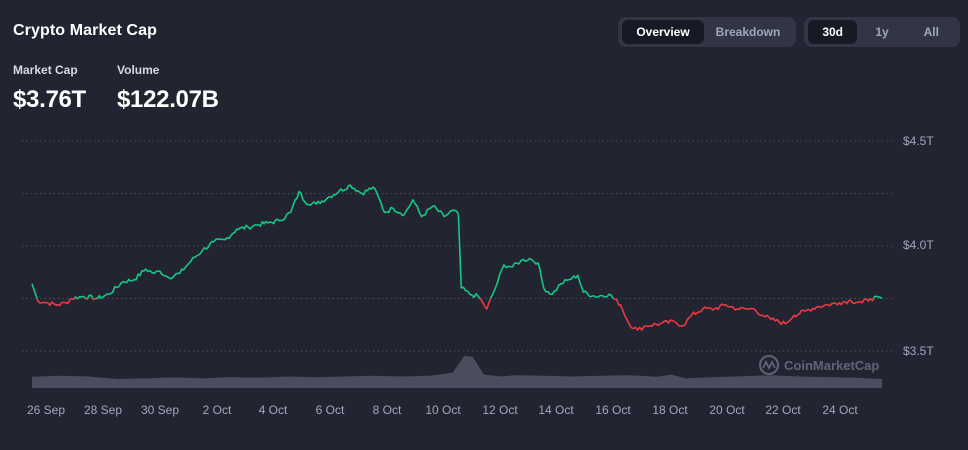 This screenshot has width=968, height=450. I want to click on y-tick-label: $4.0T, so click(918, 245).